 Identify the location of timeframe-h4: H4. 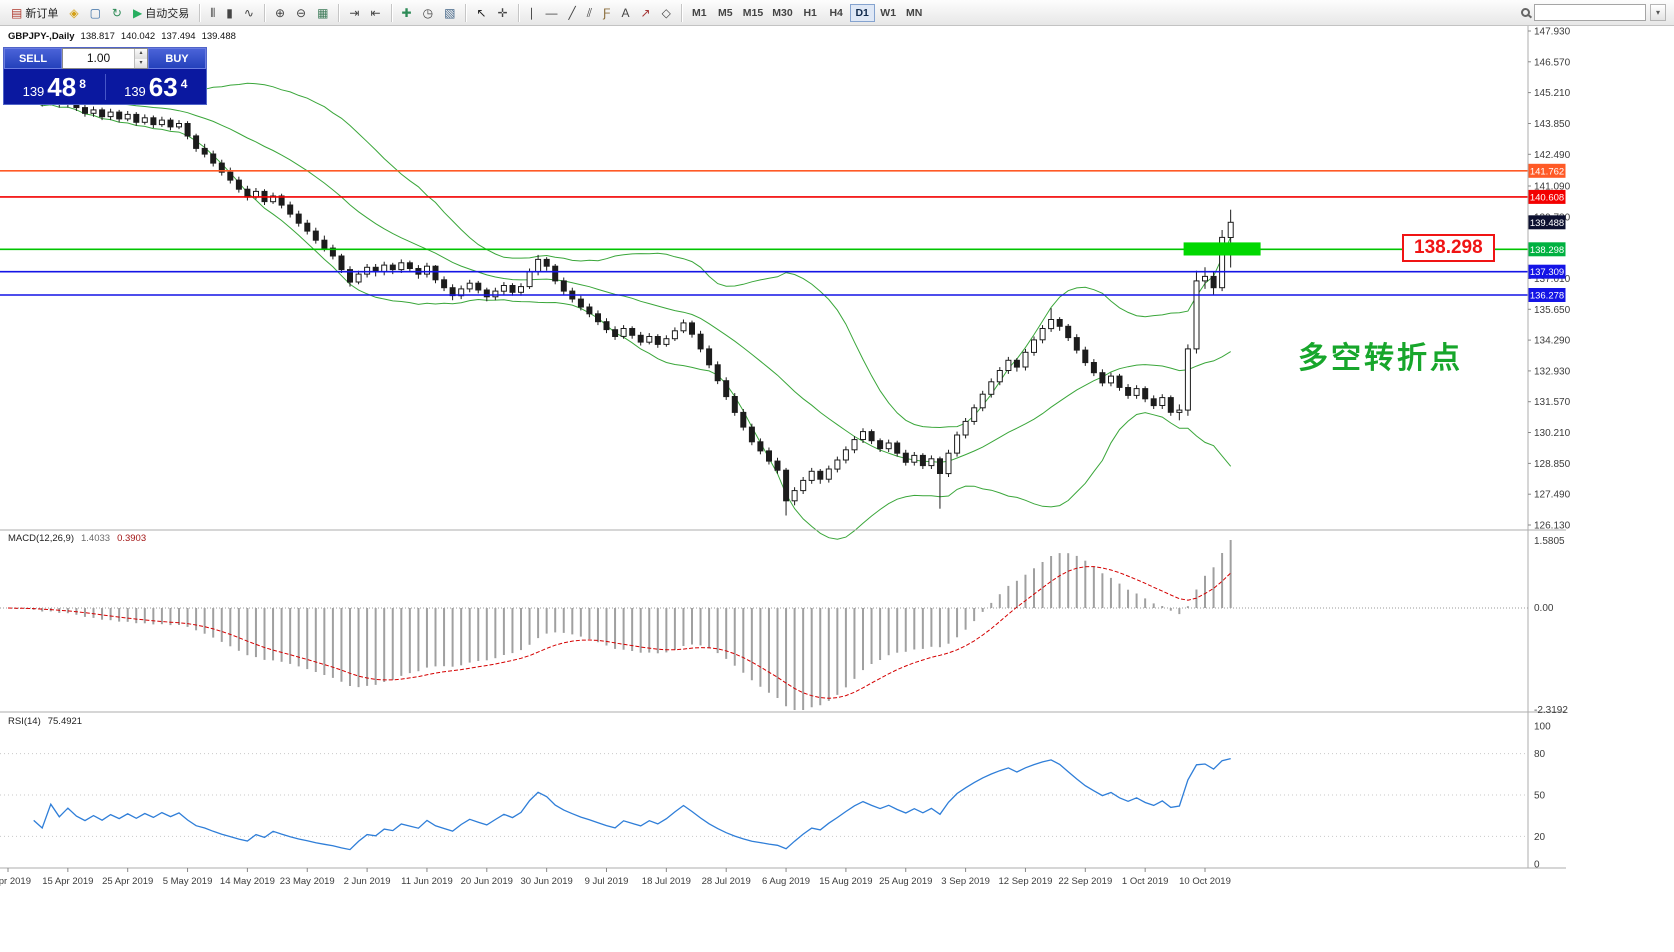
(836, 13).